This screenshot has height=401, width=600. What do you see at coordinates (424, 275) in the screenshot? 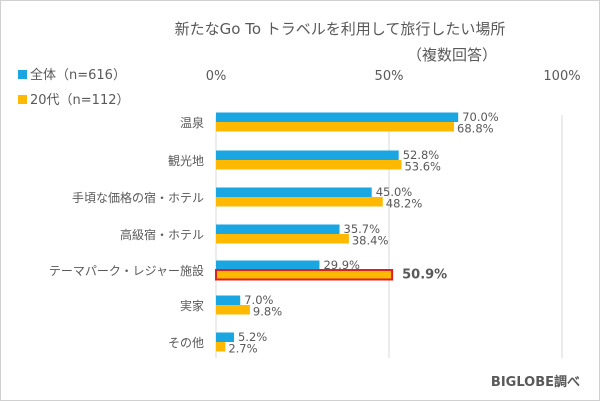
I see `data-label: 50.9%` at bounding box center [424, 275].